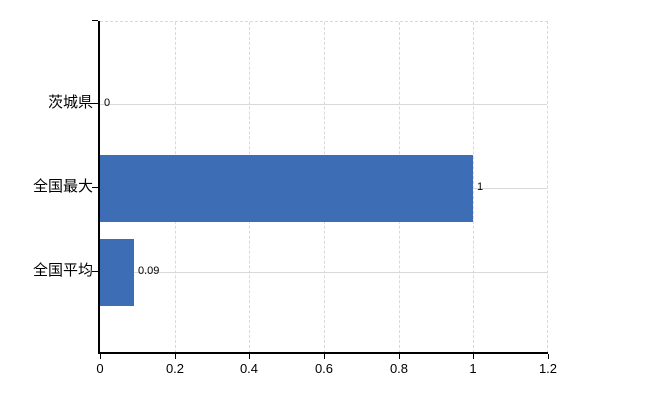  Describe the element at coordinates (62, 270) in the screenshot. I see `category-label: 全国平均` at that location.